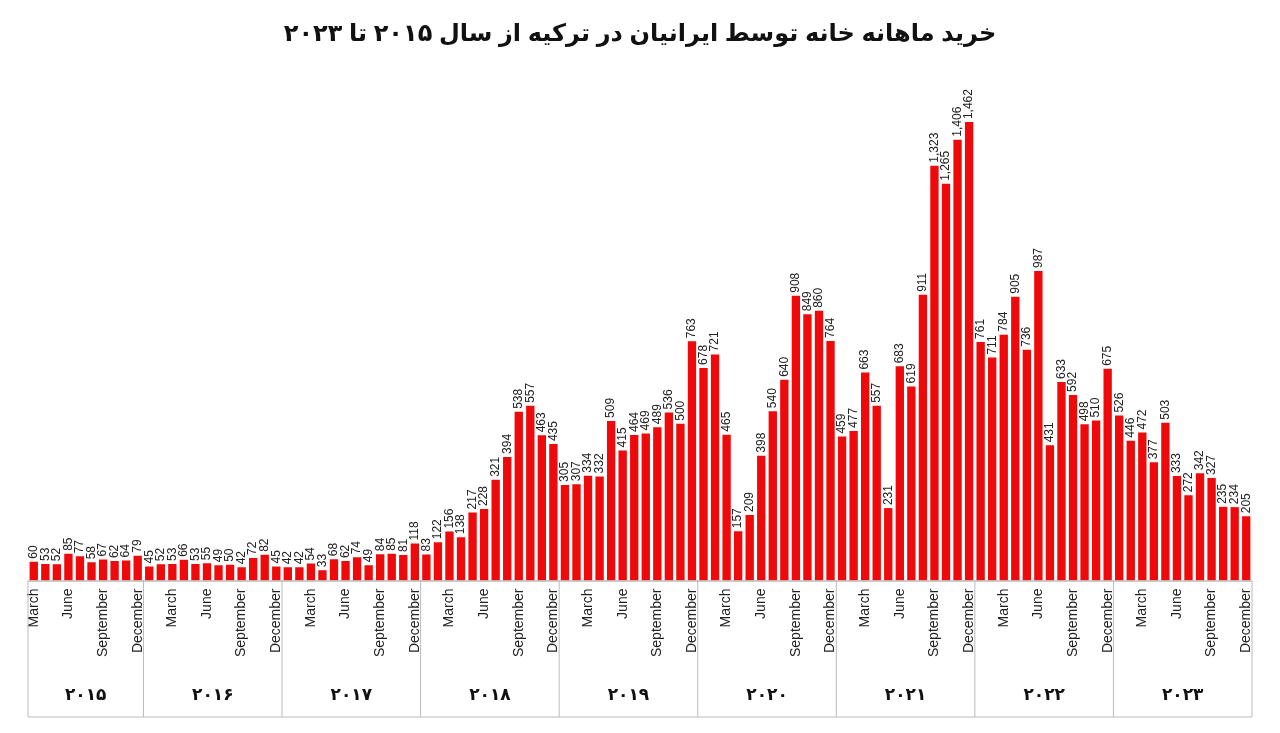  I want to click on text: ۲۰۱۶, so click(213, 694).